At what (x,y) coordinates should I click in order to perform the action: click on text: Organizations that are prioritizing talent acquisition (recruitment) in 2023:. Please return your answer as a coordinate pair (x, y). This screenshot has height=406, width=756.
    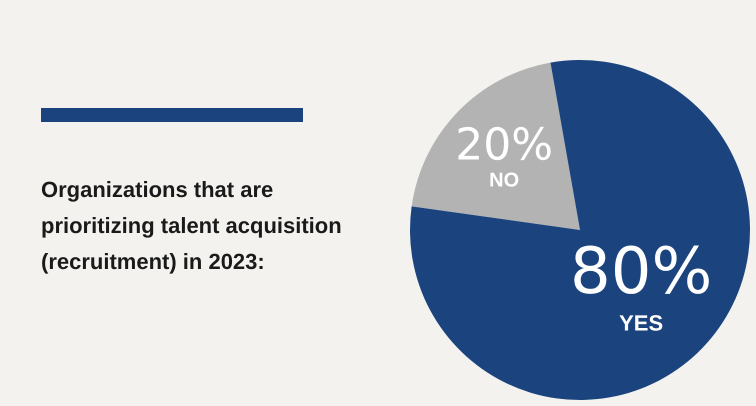
    Looking at the image, I should click on (192, 226).